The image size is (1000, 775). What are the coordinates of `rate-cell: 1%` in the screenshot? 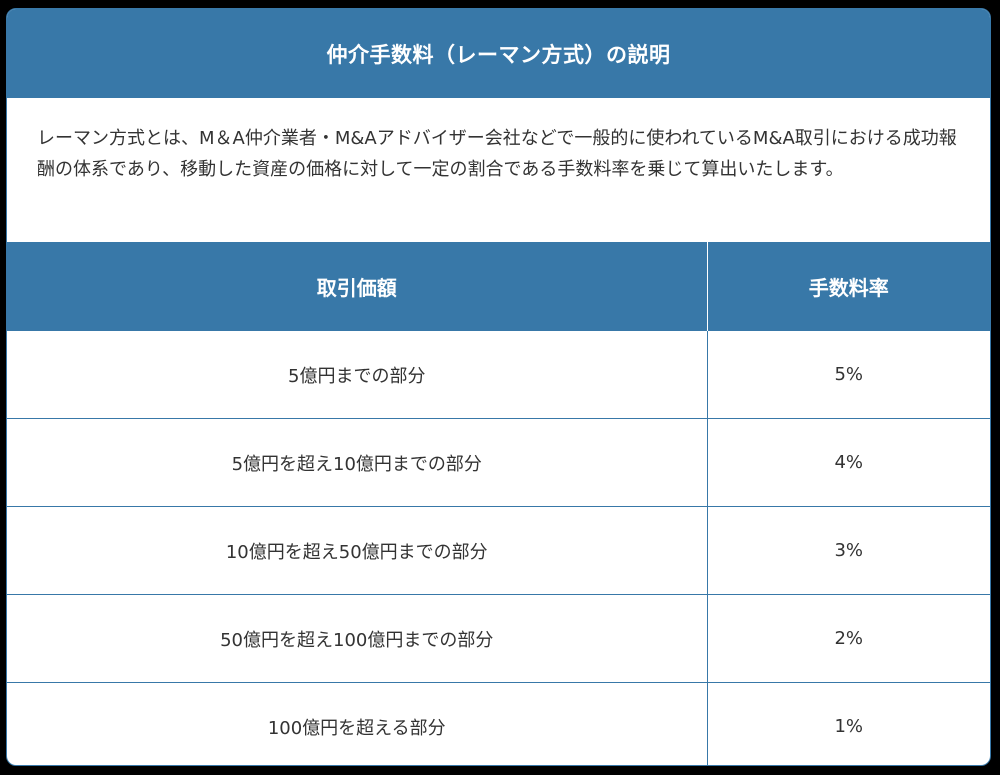 It's located at (848, 723).